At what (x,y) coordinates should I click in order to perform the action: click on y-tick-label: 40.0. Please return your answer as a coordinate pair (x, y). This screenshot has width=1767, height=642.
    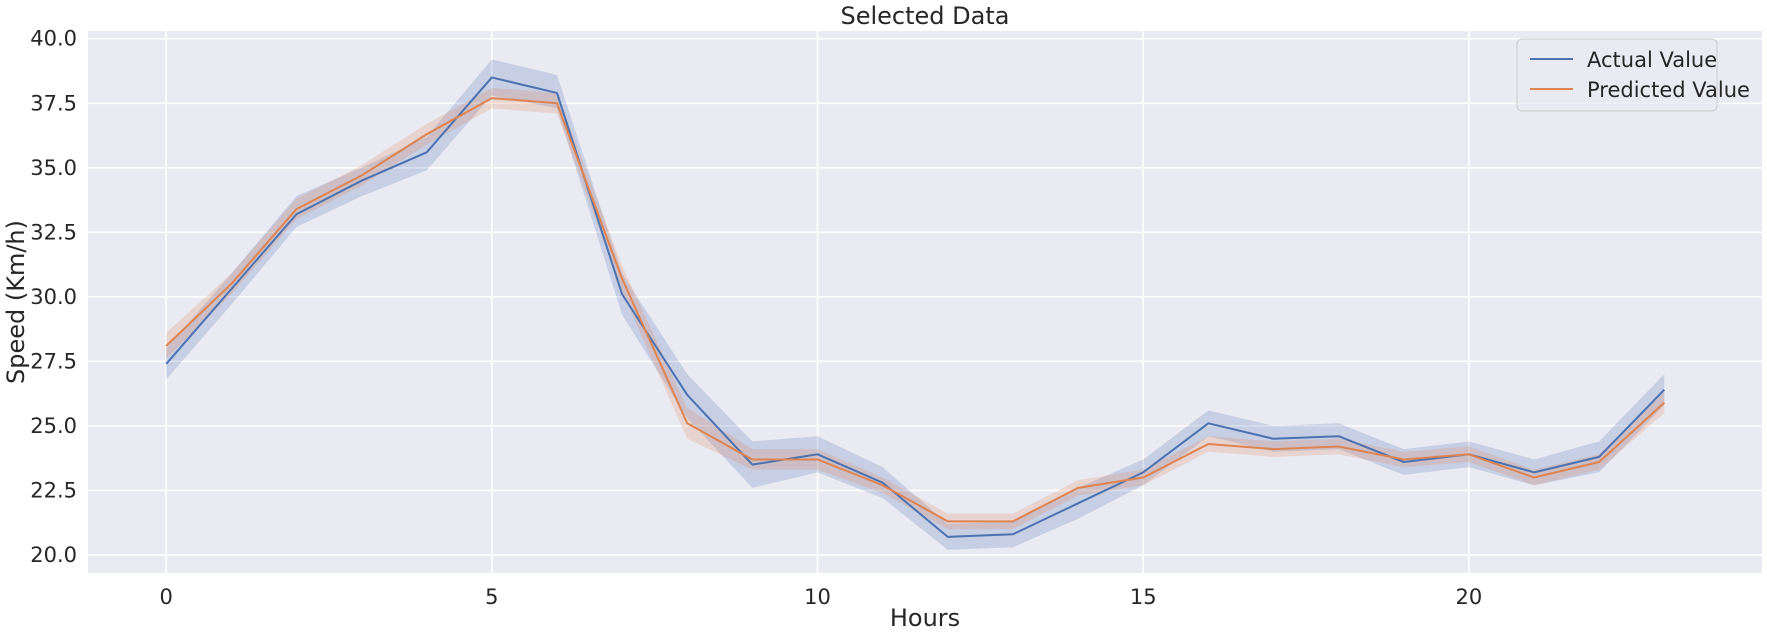
    Looking at the image, I should click on (53, 39).